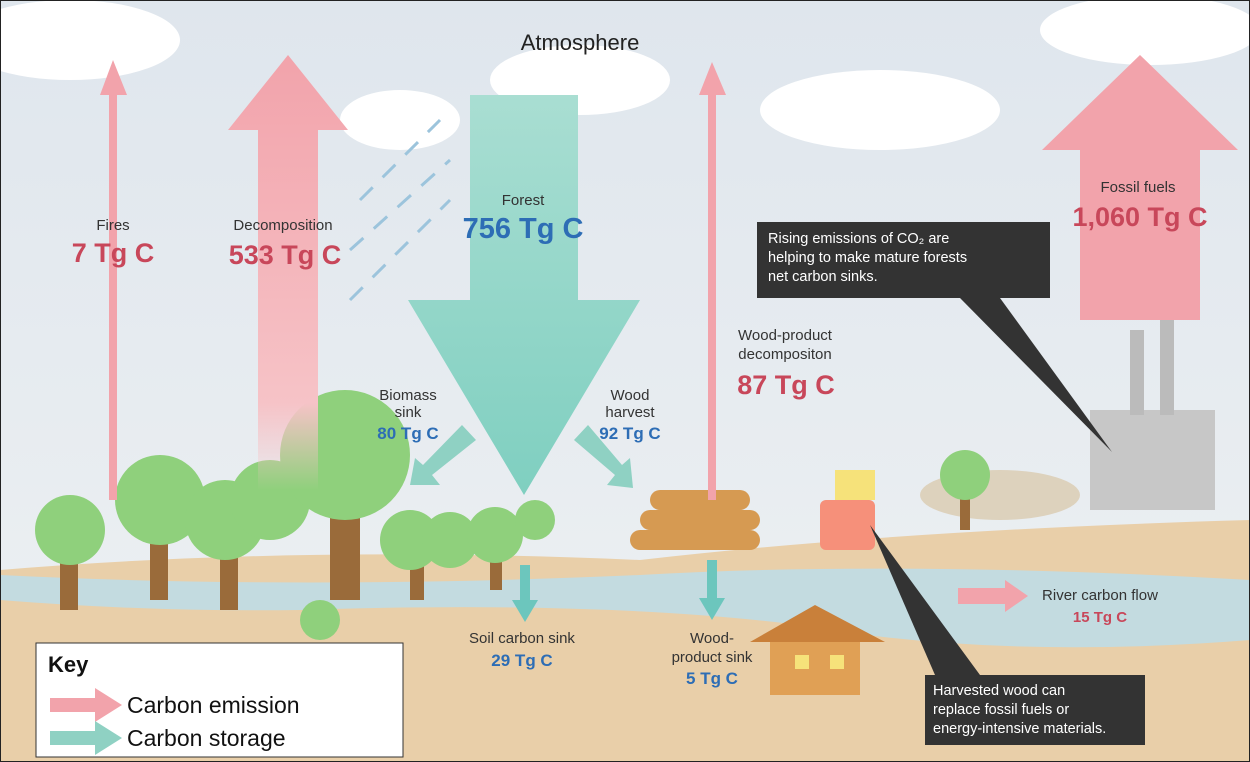  I want to click on label-line: Biomass, so click(408, 395).